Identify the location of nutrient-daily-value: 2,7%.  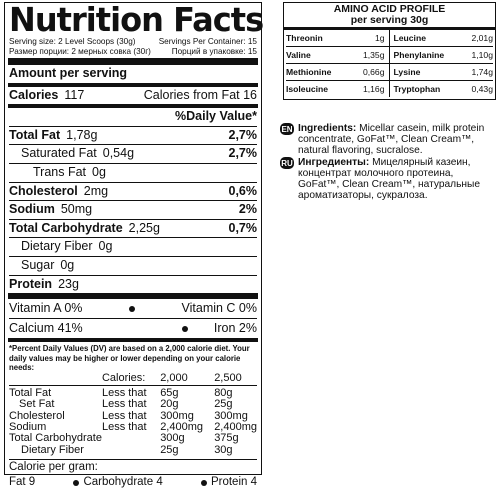
(243, 134).